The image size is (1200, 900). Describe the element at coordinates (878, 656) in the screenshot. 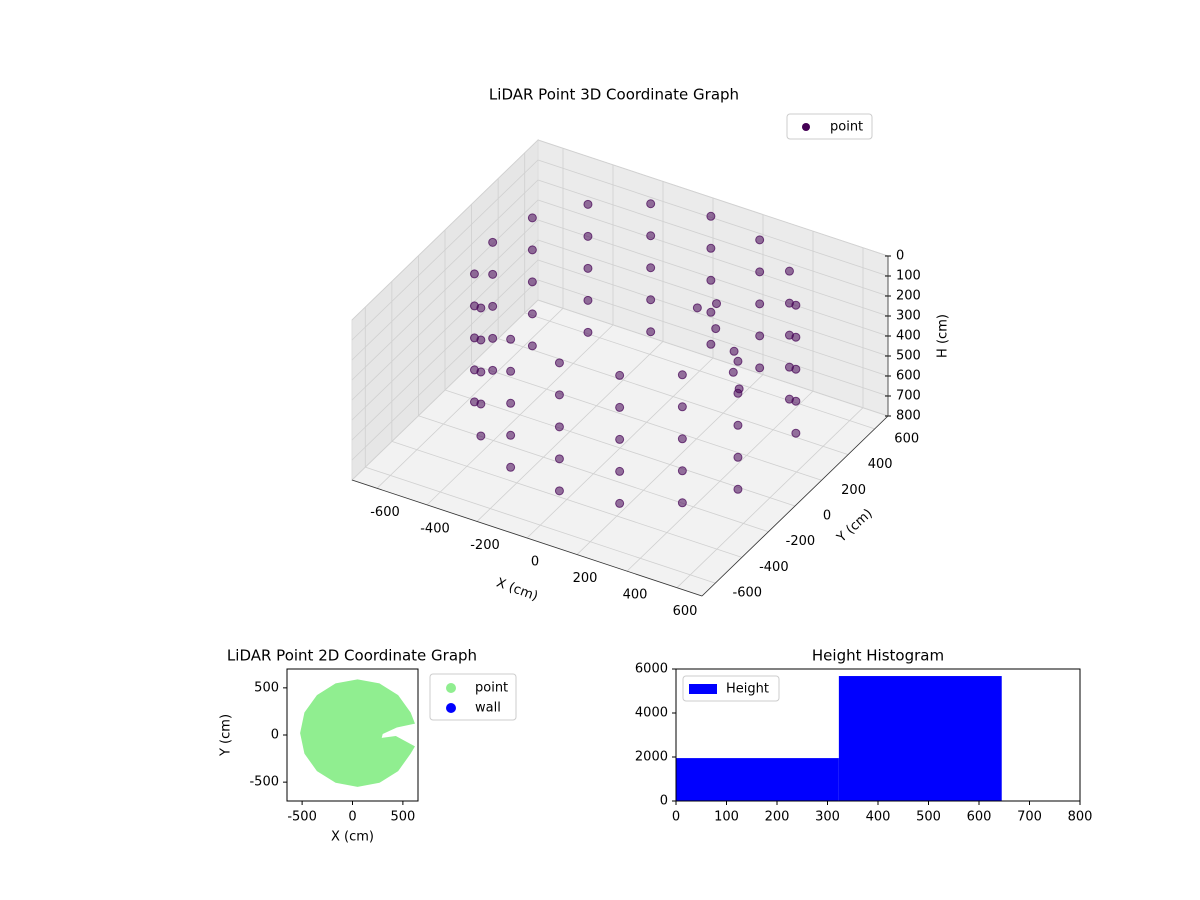

I see `chart-title: Height Histogram` at that location.